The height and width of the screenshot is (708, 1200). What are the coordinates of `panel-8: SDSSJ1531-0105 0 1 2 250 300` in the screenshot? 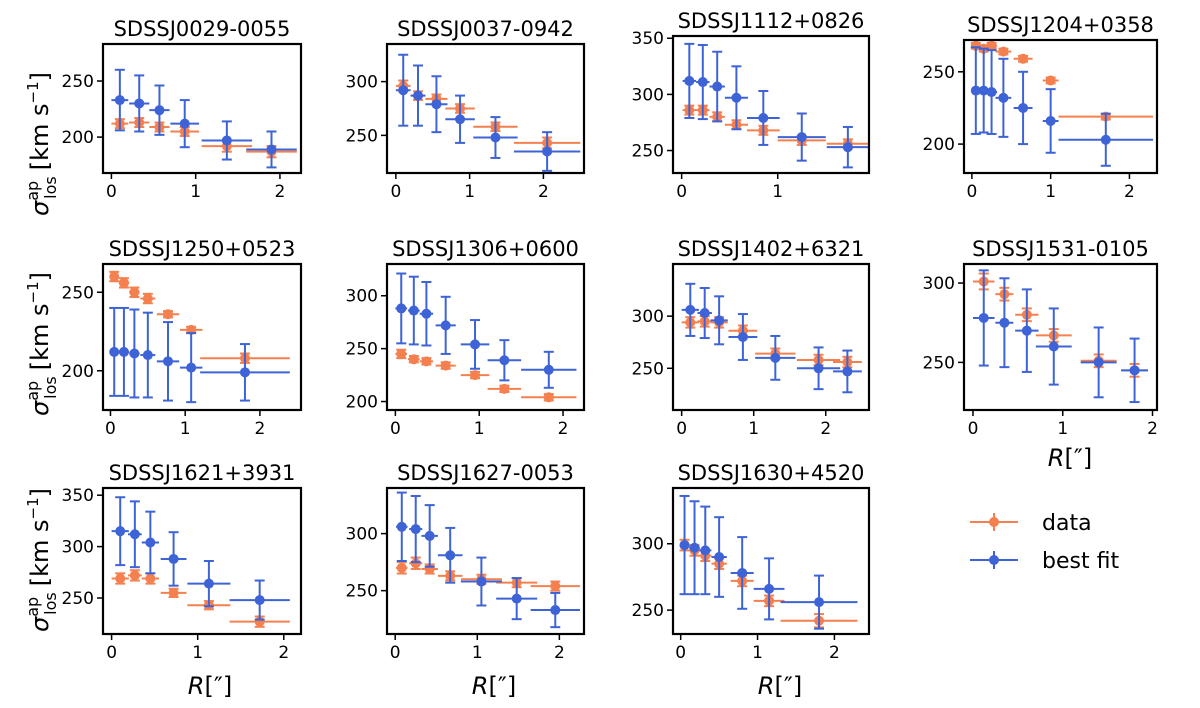 It's located at (1041, 338).